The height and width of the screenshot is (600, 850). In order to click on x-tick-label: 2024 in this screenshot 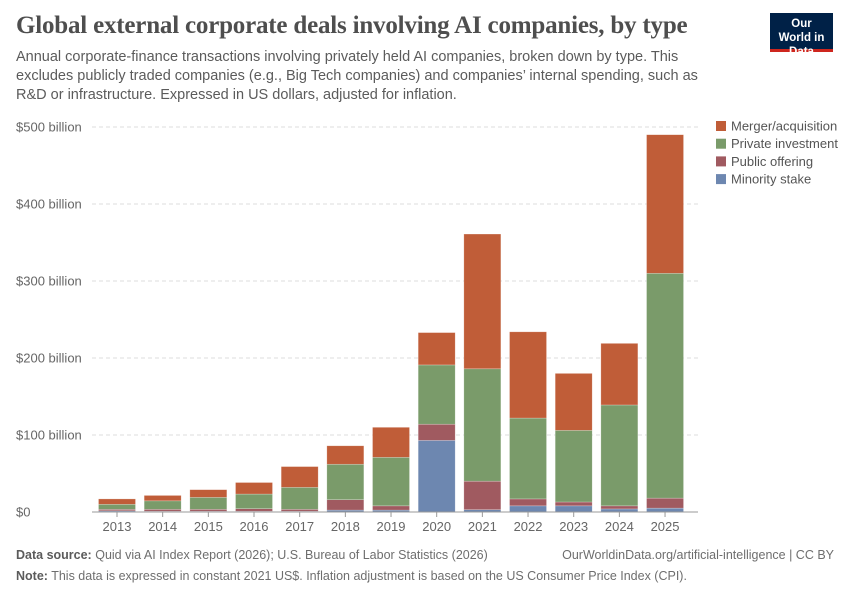, I will do `click(619, 526)`.